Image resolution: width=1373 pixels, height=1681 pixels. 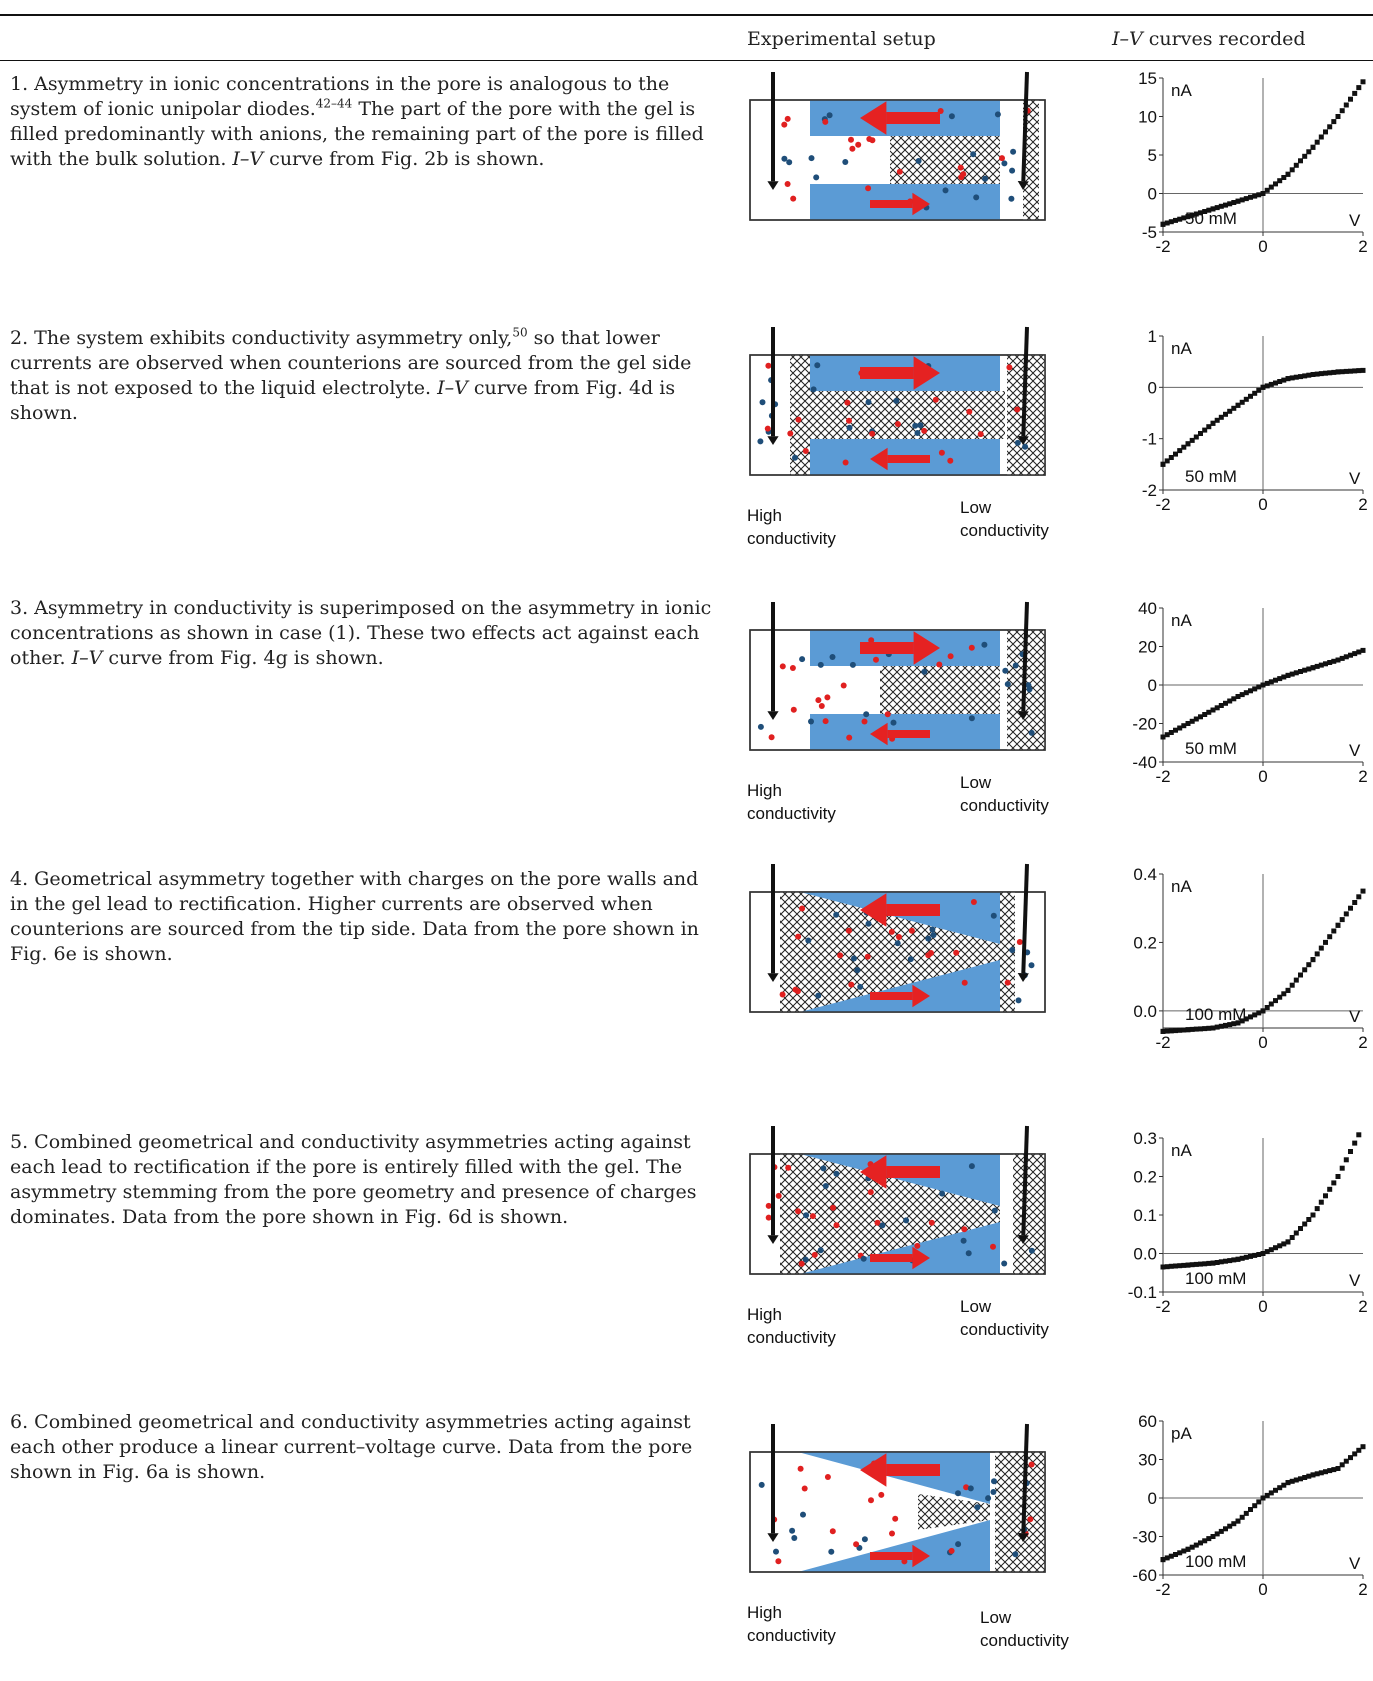 I want to click on row-3-ref-rest: curve from Fig. 4g is shown., so click(x=243, y=658).